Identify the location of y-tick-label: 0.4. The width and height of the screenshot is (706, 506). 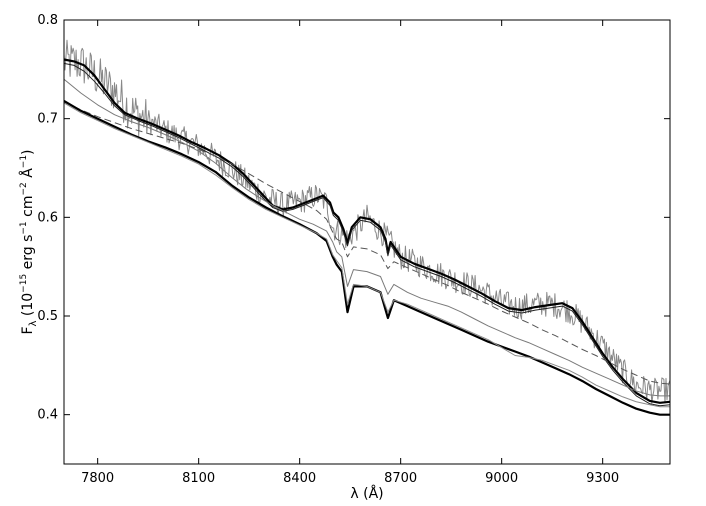
(47, 415).